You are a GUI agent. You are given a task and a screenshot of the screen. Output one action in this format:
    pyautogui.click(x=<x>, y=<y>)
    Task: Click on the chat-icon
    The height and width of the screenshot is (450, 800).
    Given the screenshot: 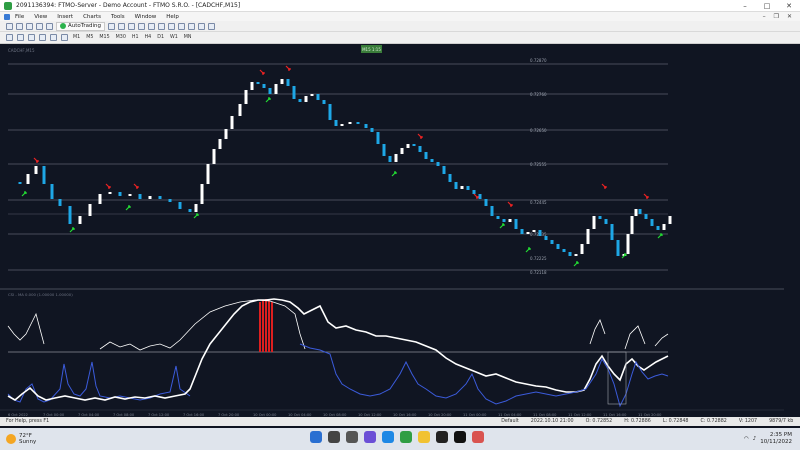 What is the action you would take?
    pyautogui.click(x=370, y=437)
    